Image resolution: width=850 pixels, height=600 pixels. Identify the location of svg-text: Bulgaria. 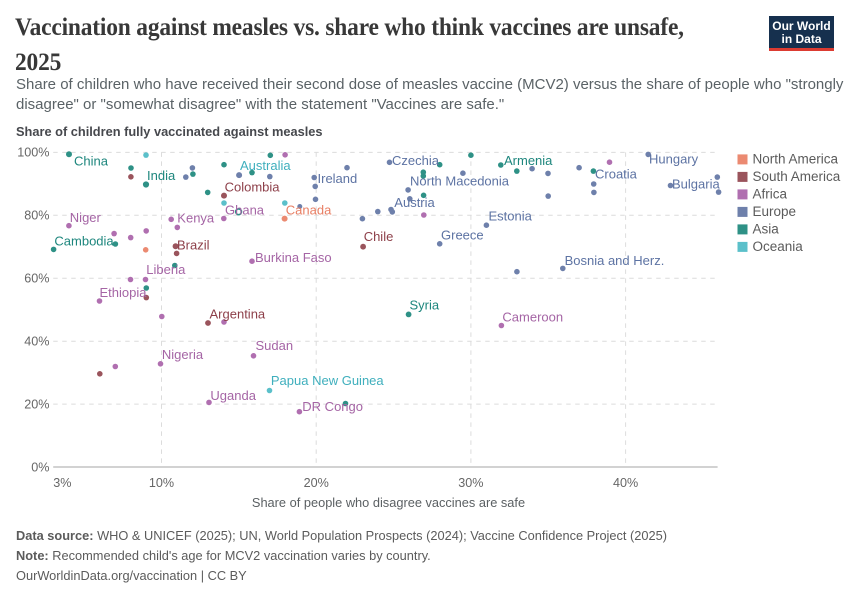
(696, 184).